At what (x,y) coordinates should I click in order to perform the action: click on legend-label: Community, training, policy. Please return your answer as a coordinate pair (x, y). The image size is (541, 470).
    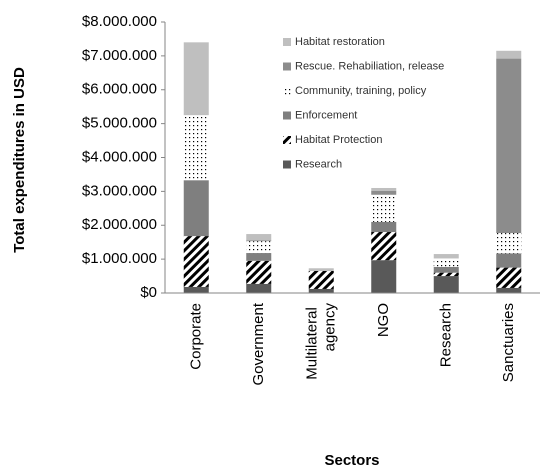
    Looking at the image, I should click on (361, 91).